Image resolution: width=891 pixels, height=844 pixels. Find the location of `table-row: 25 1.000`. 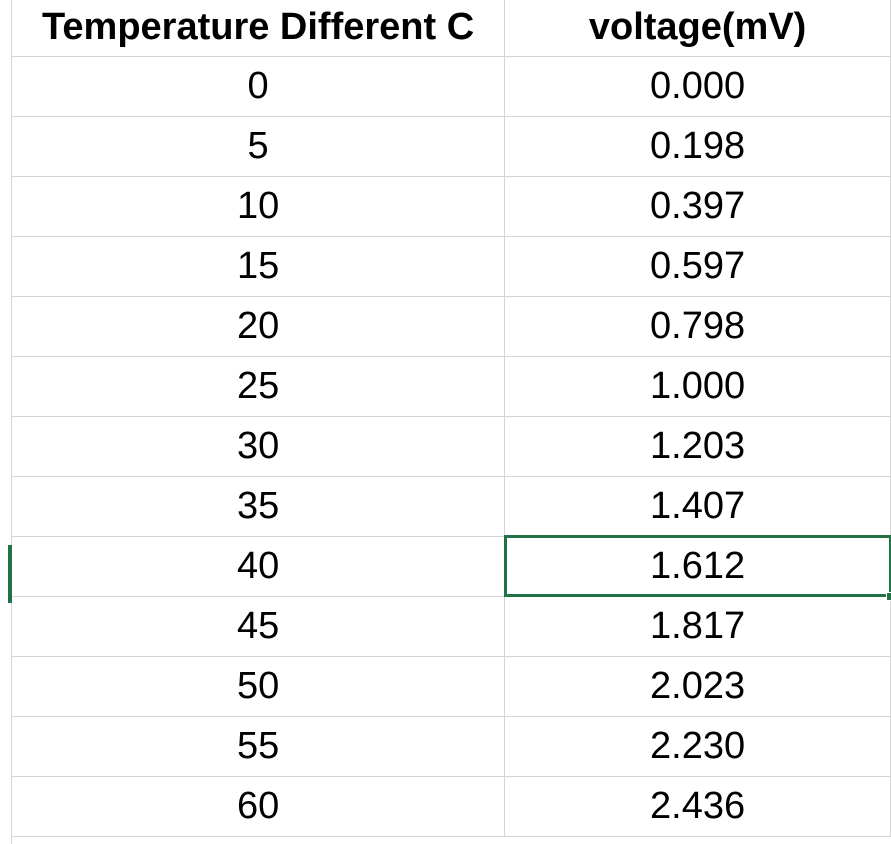

table-row: 25 1.000 is located at coordinates (451, 386).